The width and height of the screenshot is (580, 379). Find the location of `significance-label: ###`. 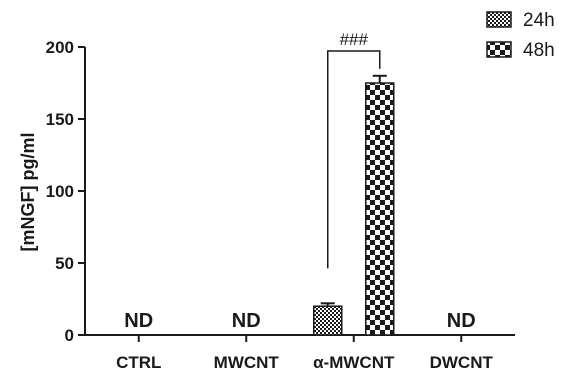

significance-label: ### is located at coordinates (354, 39).